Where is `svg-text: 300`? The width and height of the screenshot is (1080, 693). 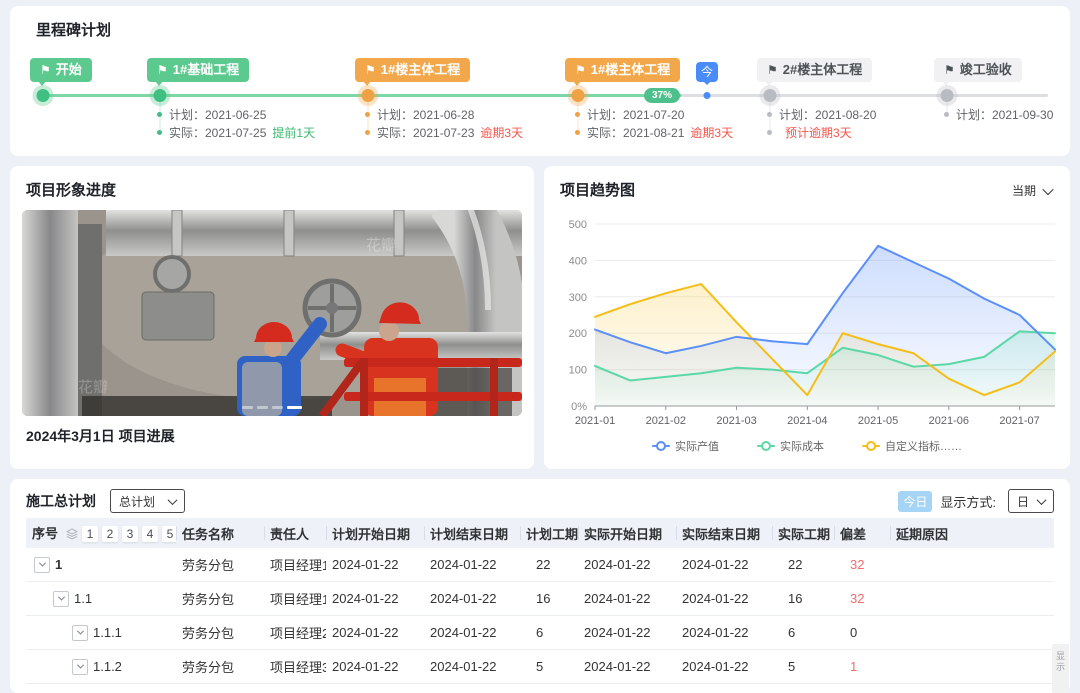 svg-text: 300 is located at coordinates (578, 298).